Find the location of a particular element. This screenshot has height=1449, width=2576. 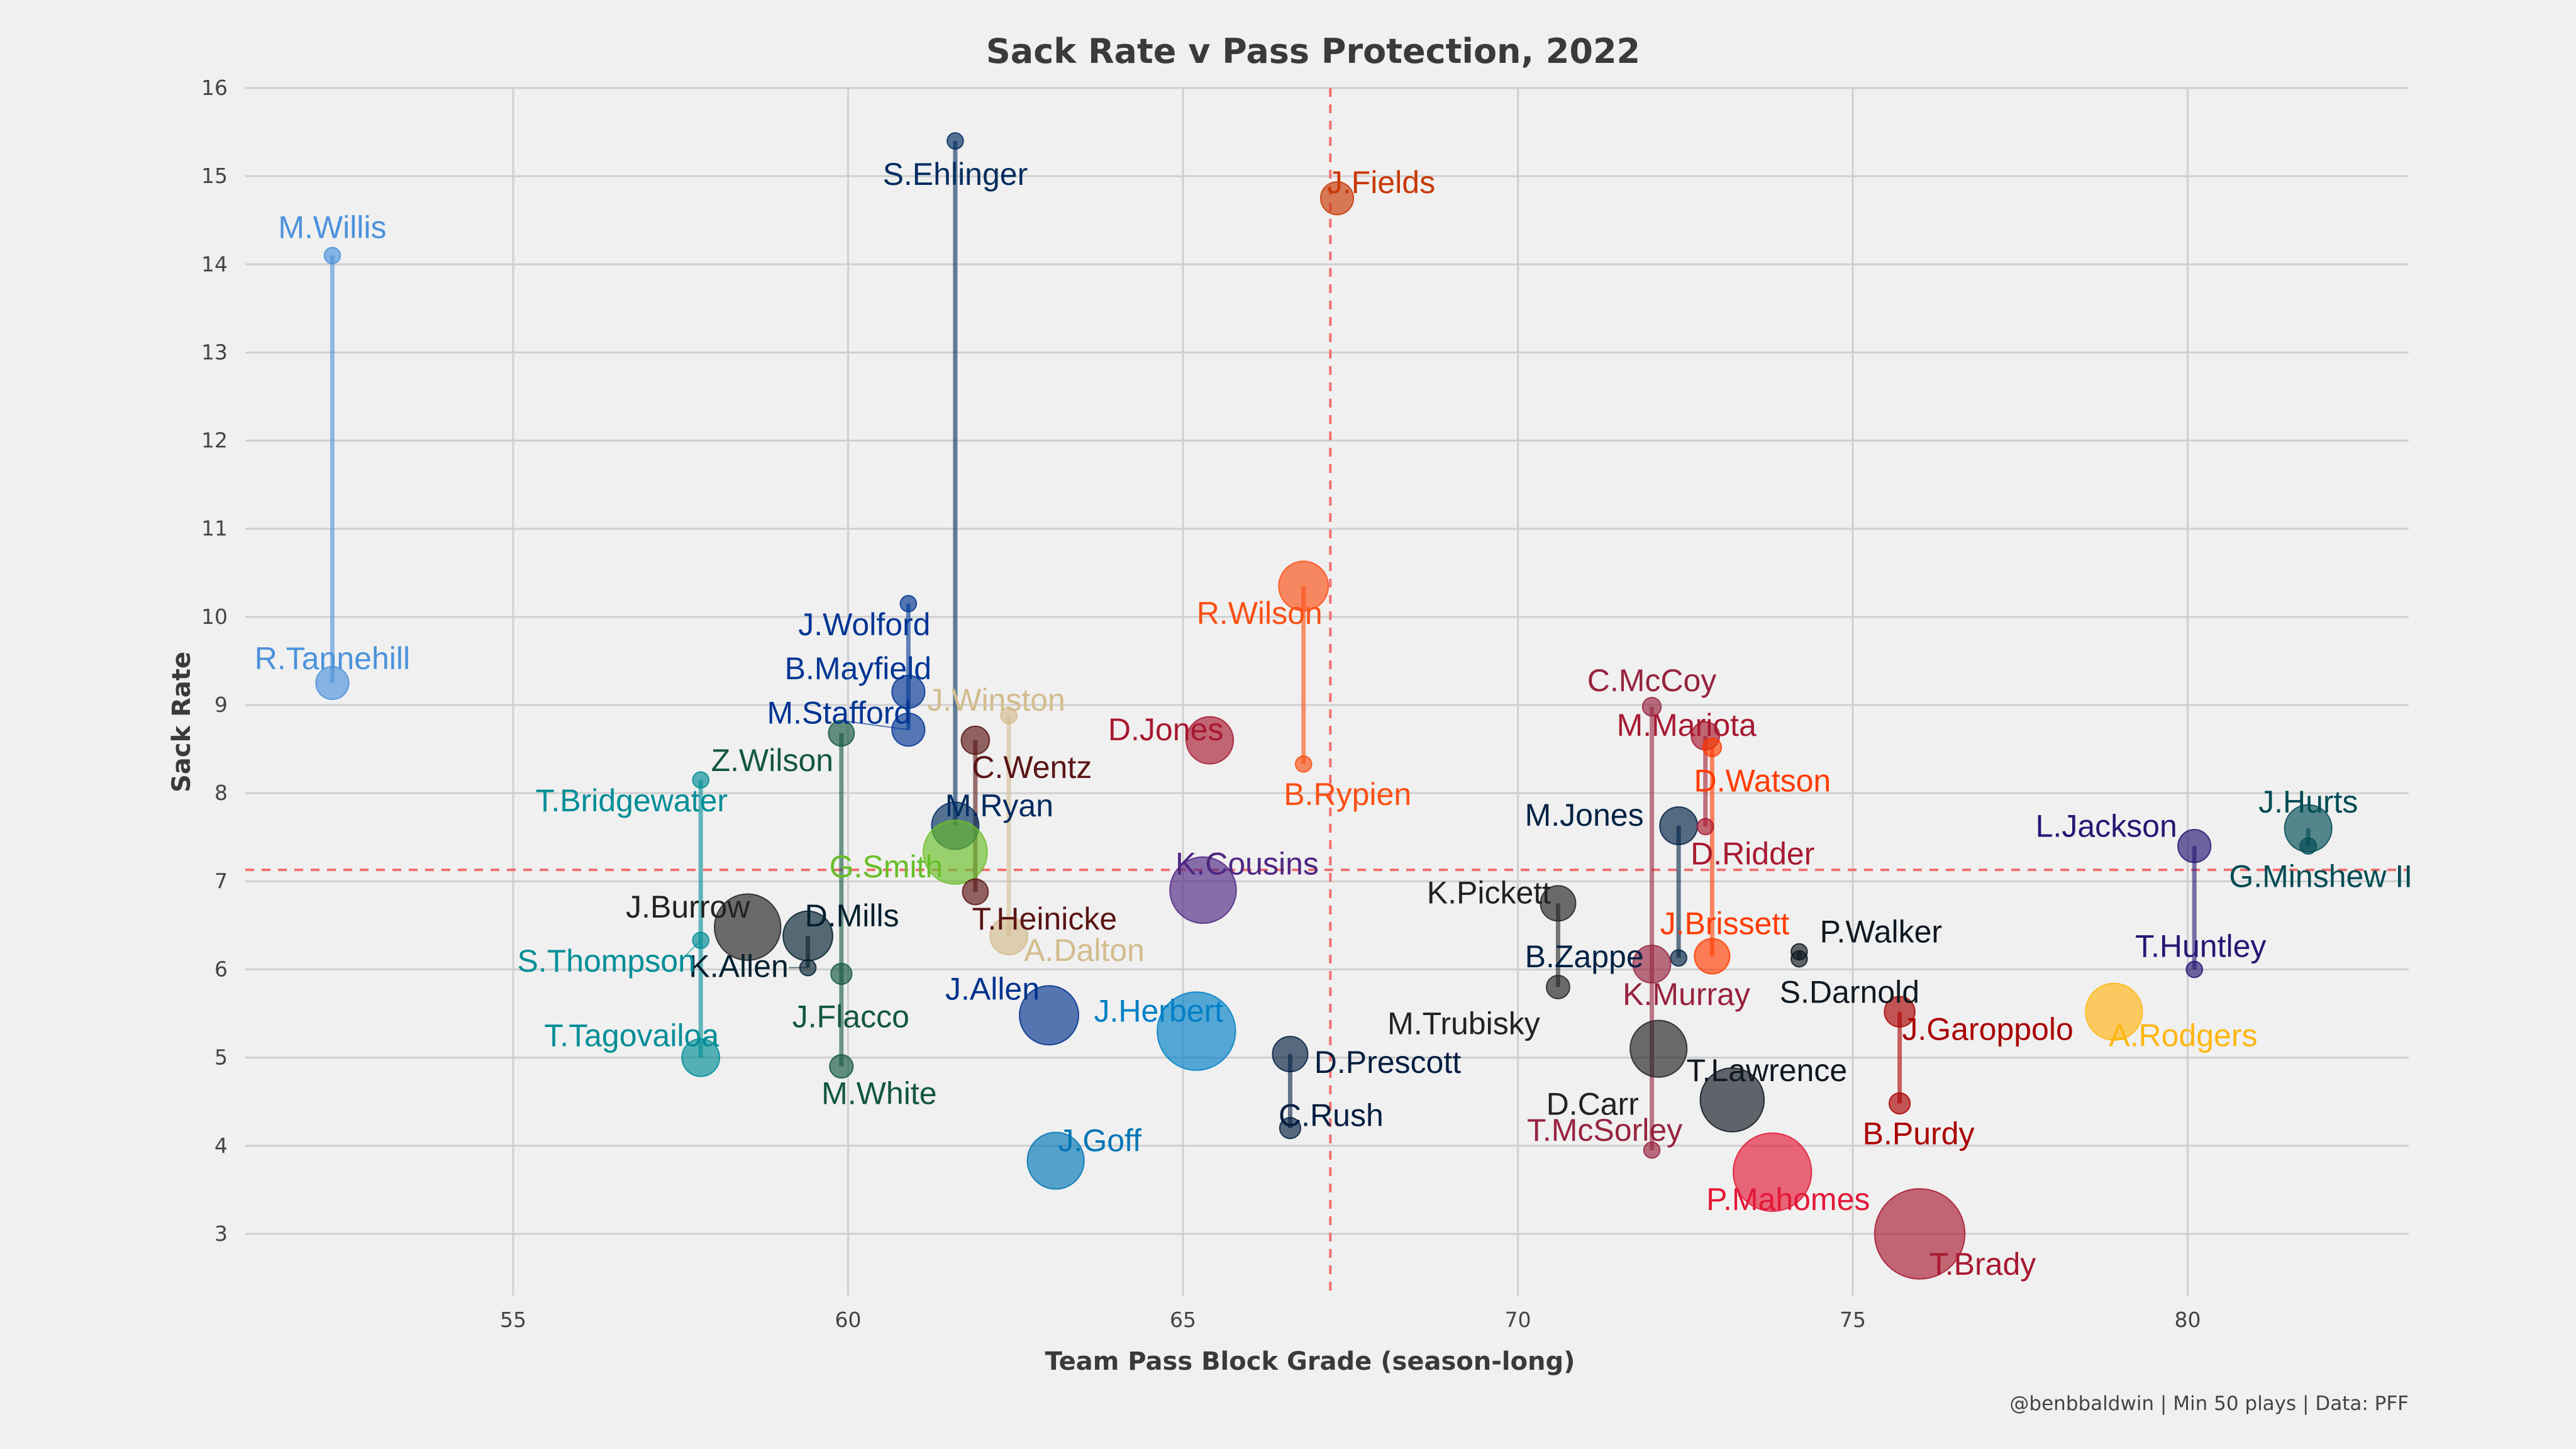

y-tick-label: 4 is located at coordinates (221, 1145).